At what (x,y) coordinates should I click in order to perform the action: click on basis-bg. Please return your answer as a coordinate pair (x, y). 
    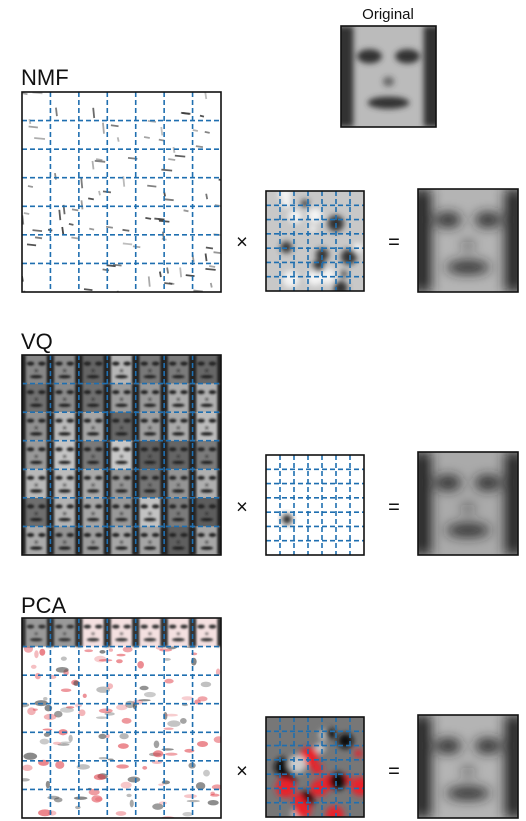
    Looking at the image, I should click on (121, 192).